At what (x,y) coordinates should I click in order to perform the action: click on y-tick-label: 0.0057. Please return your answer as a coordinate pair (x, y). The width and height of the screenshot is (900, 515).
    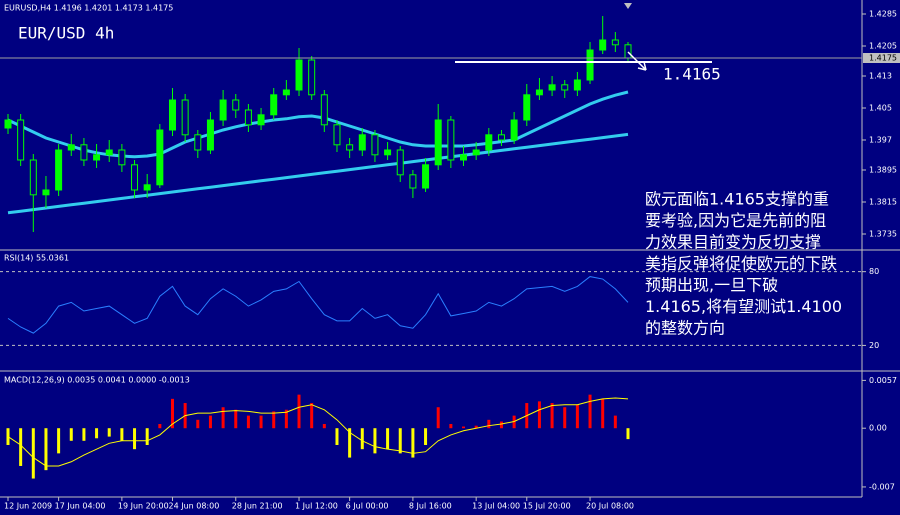
    Looking at the image, I should click on (883, 380).